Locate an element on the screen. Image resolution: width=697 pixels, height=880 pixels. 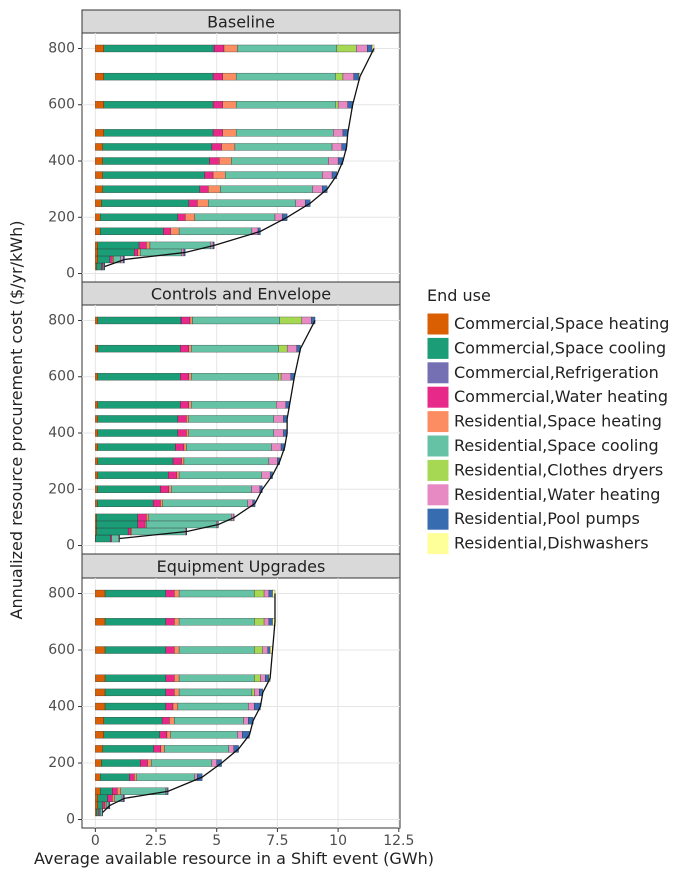
legend-swatch is located at coordinates (438, 324).